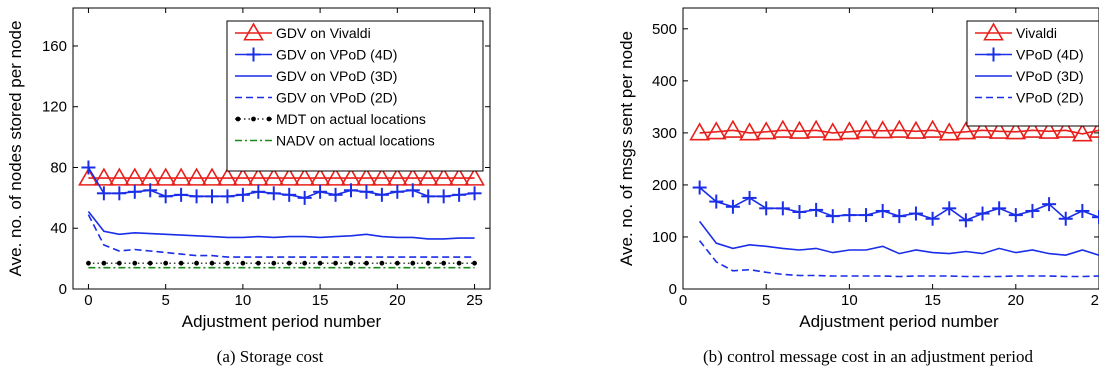  Describe the element at coordinates (664, 29) in the screenshot. I see `y-tick-label-b: 500` at that location.